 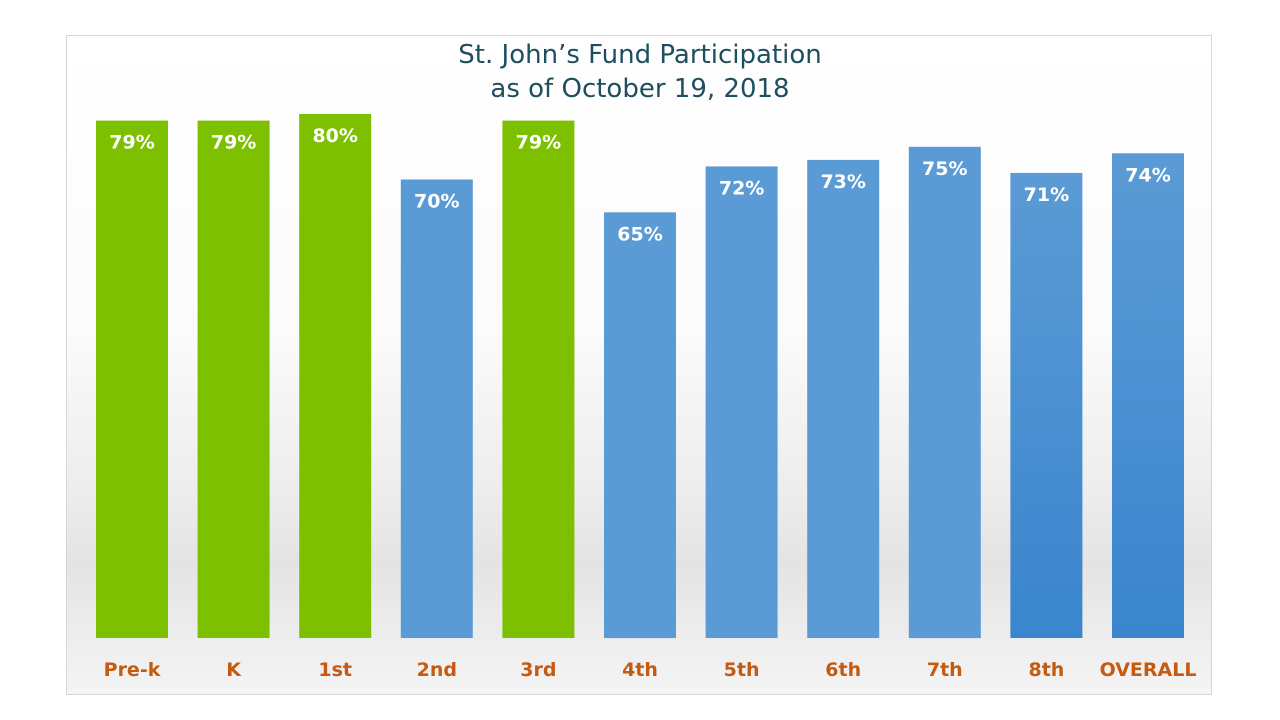 What do you see at coordinates (1046, 670) in the screenshot?
I see `category-label-8th: 8th` at bounding box center [1046, 670].